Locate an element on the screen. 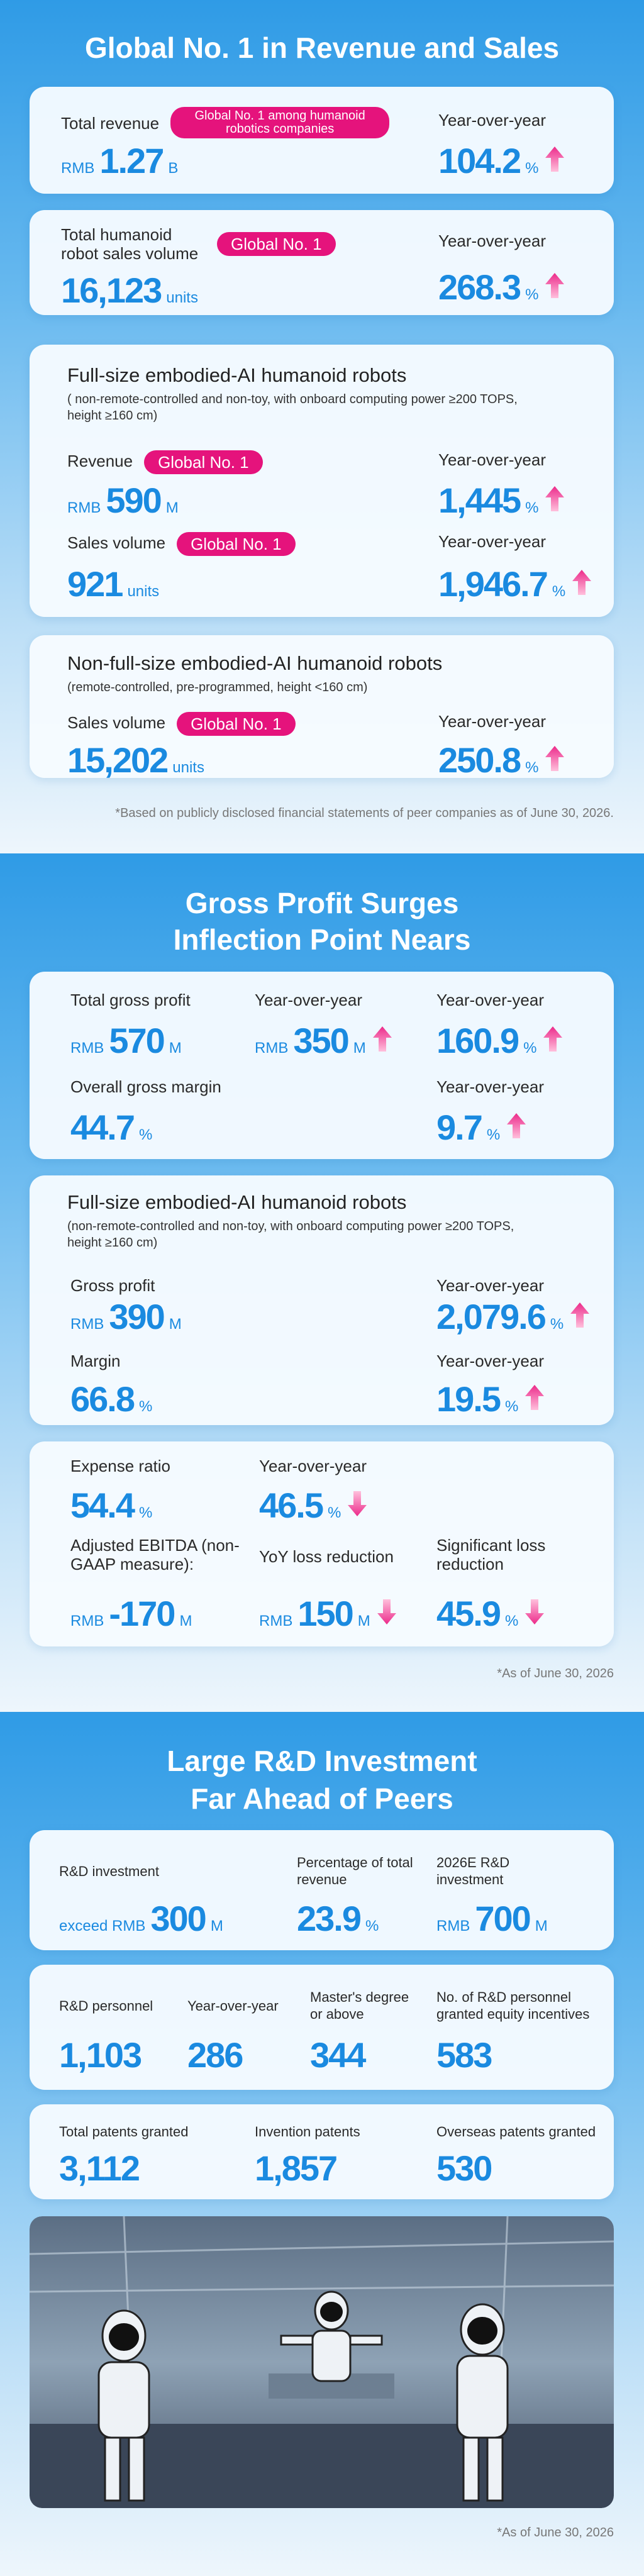 This screenshot has height=2576, width=644. metric-value: RMB 570 M is located at coordinates (126, 1040).